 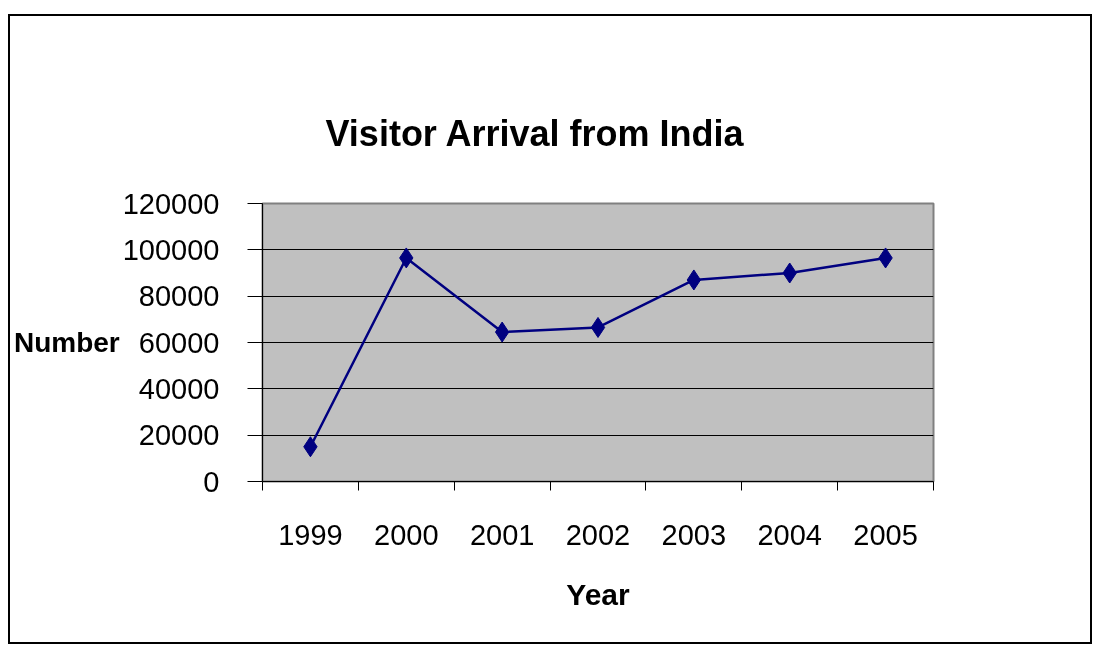 I want to click on x-tick-label: 2004, so click(x=789, y=534).